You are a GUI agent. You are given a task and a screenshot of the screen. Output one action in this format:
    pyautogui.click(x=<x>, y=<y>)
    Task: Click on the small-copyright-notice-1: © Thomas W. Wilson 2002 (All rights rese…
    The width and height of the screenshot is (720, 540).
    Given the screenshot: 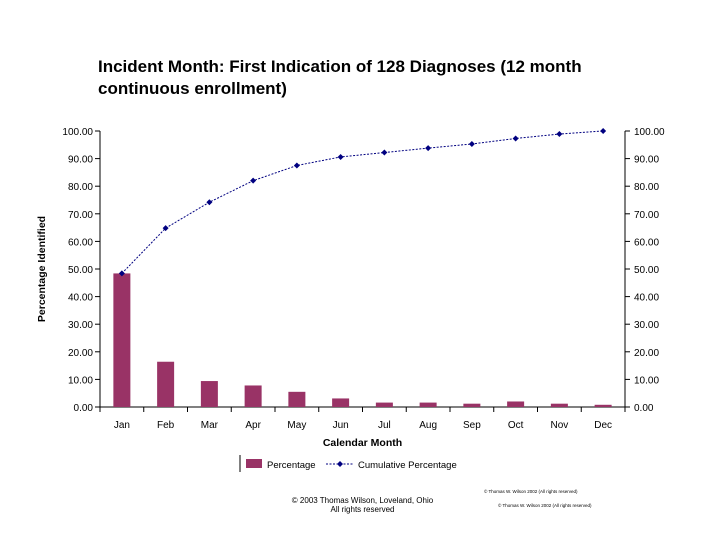 What is the action you would take?
    pyautogui.click(x=531, y=491)
    